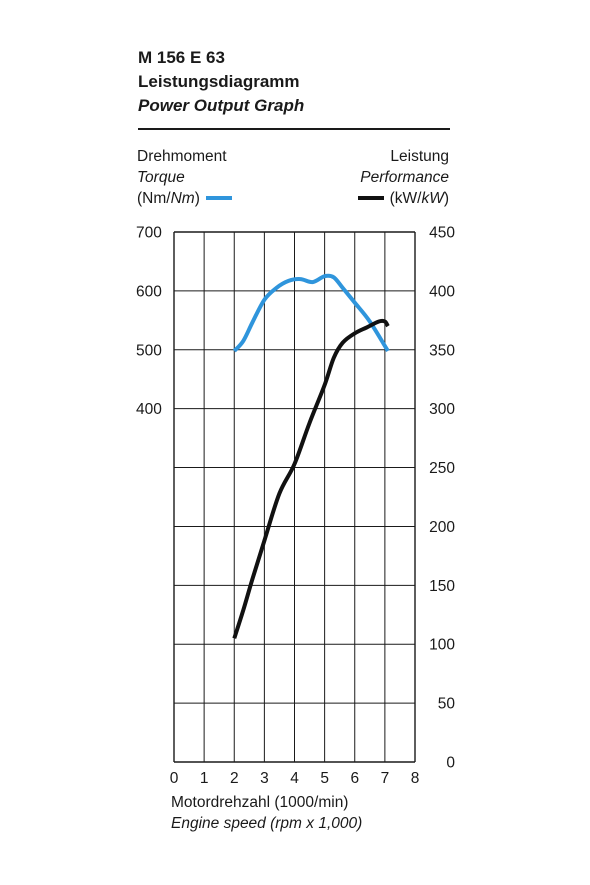  Describe the element at coordinates (161, 177) in the screenshot. I see `left-axis-label-en: Torque` at that location.